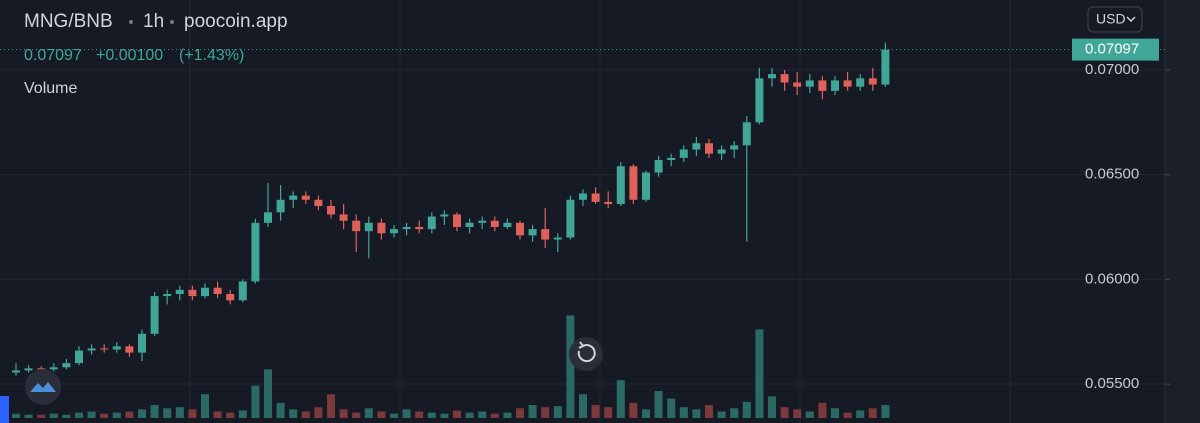  Describe the element at coordinates (4, 409) in the screenshot. I see `side-tab` at that location.